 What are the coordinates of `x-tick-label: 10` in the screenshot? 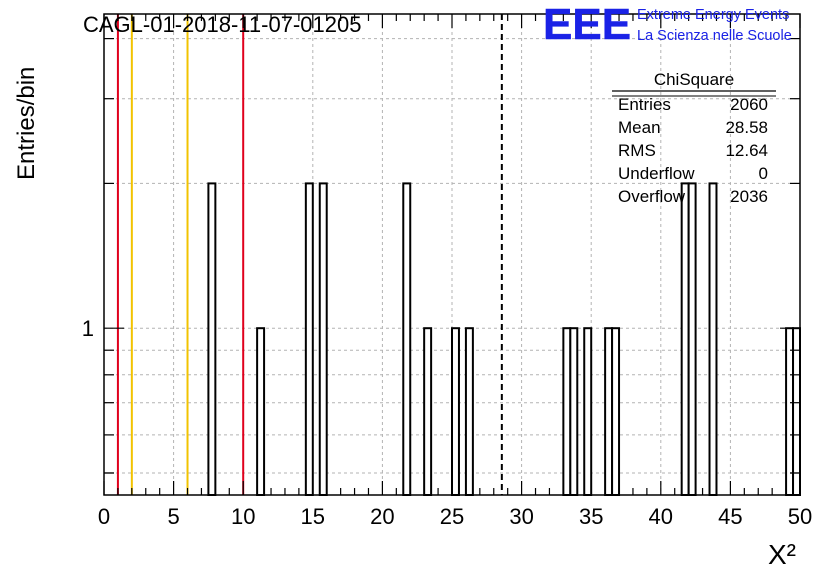 It's located at (243, 516).